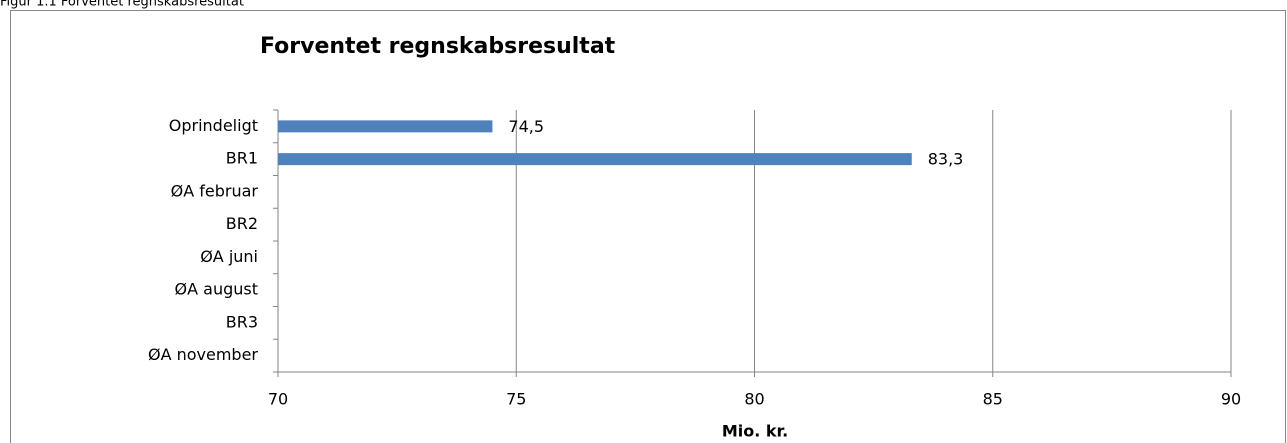 This screenshot has height=443, width=1287. I want to click on y-tick-label: BR1, so click(242, 158).